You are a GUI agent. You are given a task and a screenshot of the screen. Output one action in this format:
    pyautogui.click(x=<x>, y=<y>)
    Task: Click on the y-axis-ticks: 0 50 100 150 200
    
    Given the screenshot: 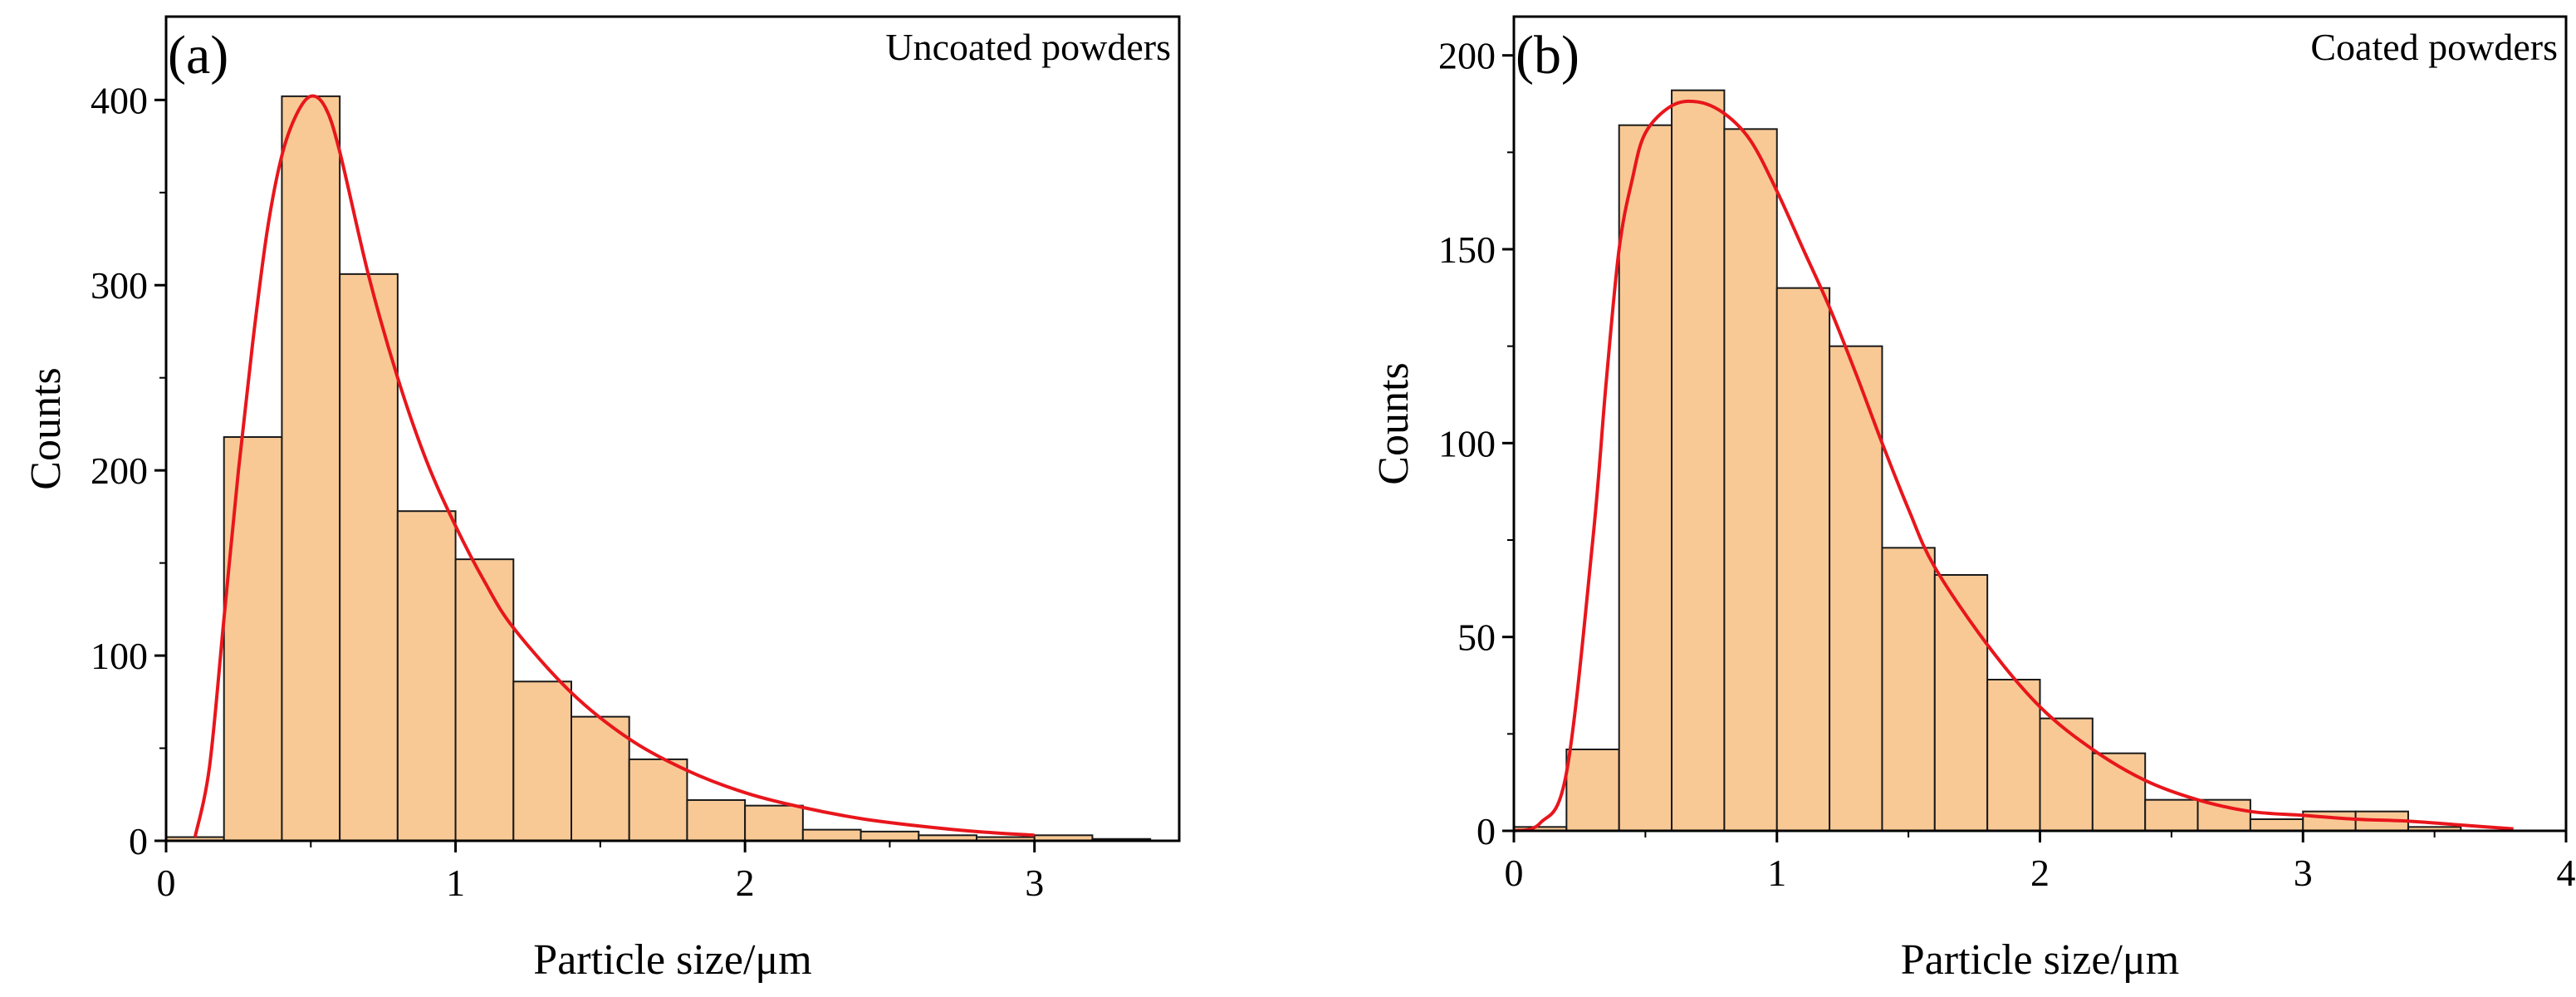 What is the action you would take?
    pyautogui.click(x=1476, y=444)
    